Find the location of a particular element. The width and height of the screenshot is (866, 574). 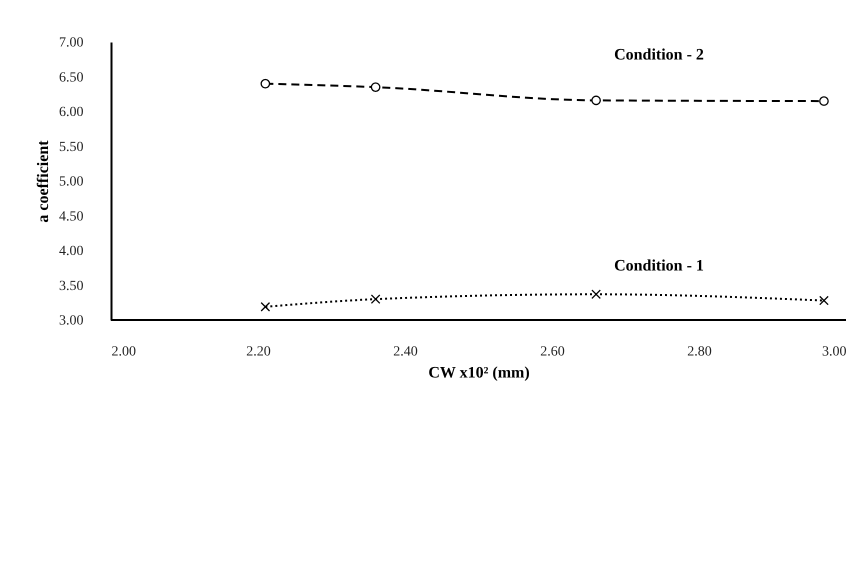

y-tick-label: 4.00 is located at coordinates (71, 251).